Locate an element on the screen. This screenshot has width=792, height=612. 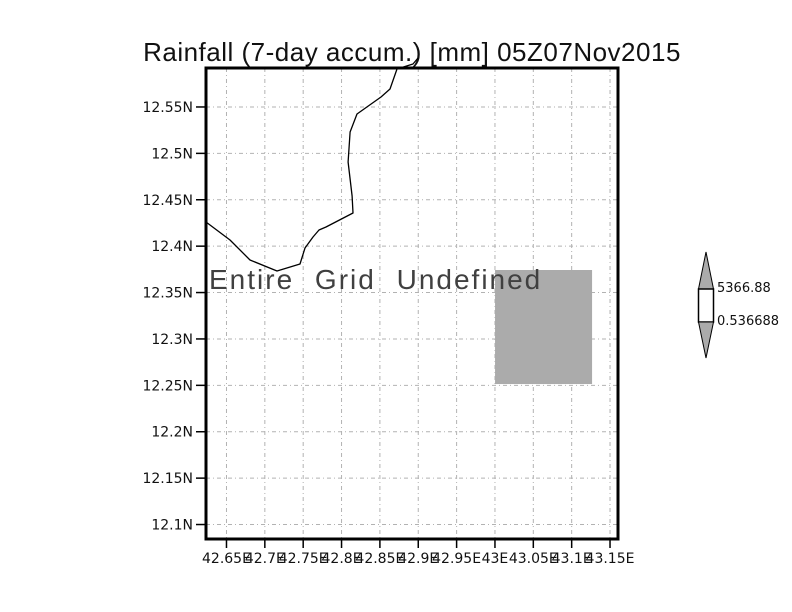
lat-tick-label: 12.45N is located at coordinates (167, 201).